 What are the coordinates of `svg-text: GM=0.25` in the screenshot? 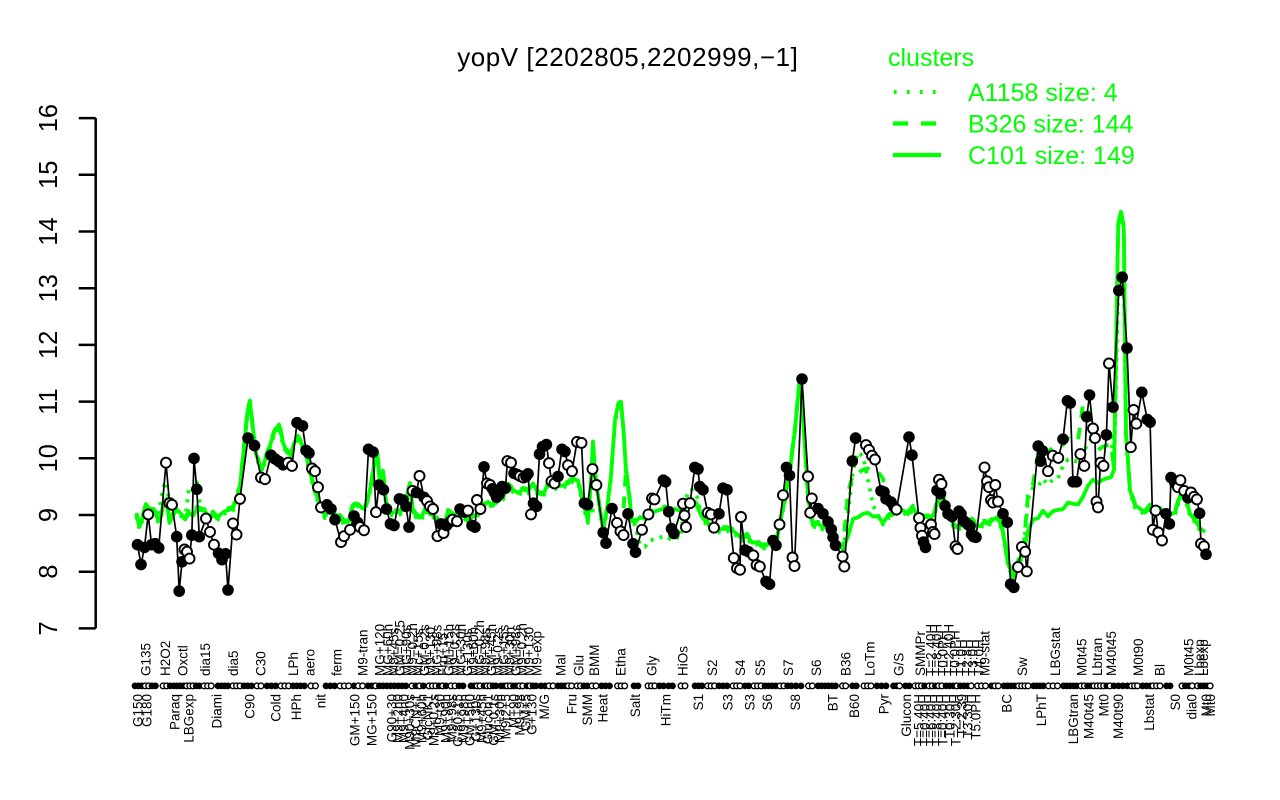 It's located at (400, 648).